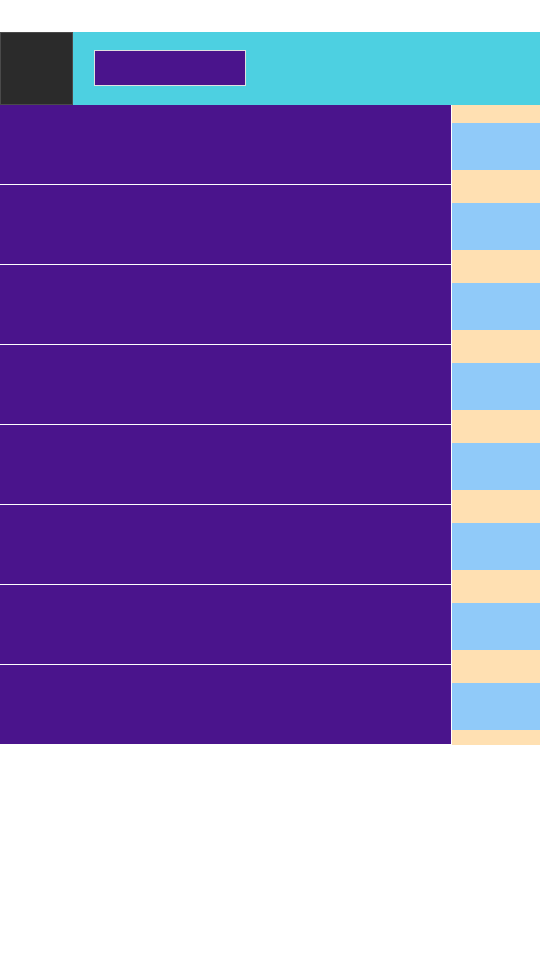  I want to click on menu-button, so click(36, 68).